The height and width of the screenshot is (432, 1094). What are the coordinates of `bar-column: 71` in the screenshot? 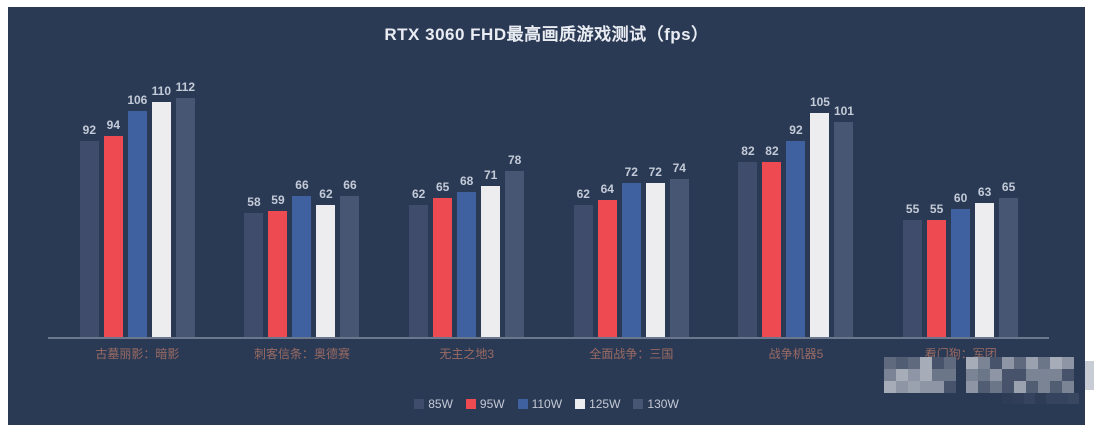 It's located at (491, 252).